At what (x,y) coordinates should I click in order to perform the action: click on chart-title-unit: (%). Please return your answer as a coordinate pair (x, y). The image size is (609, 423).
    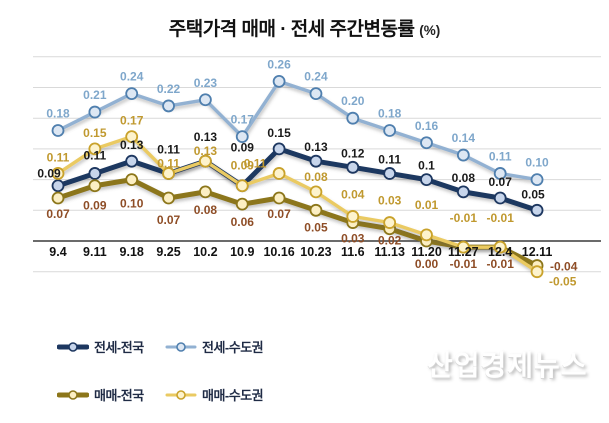
    Looking at the image, I should click on (430, 30).